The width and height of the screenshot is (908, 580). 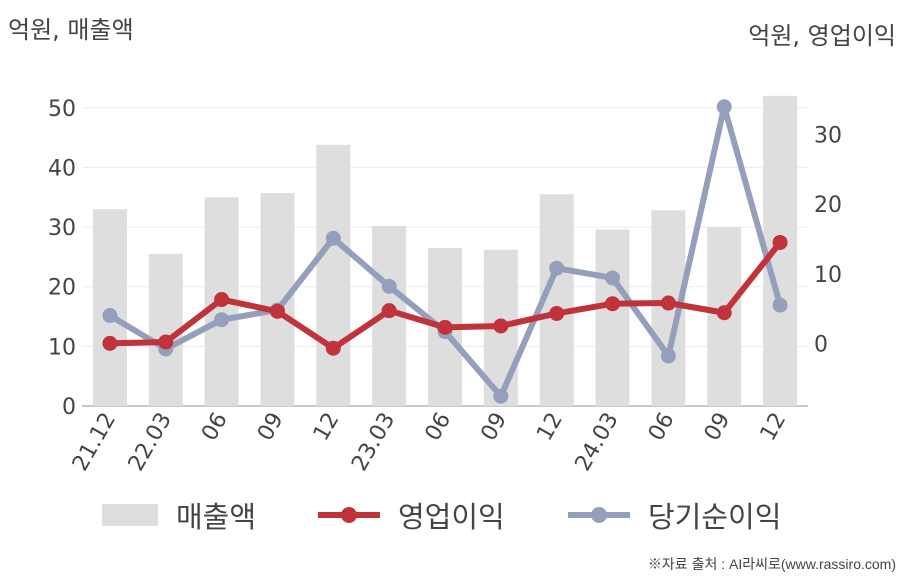 What do you see at coordinates (150, 442) in the screenshot?
I see `x-tick-label: 22.03` at bounding box center [150, 442].